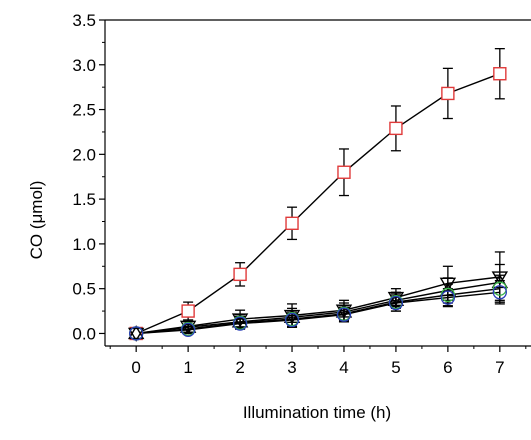  I want to click on y-tick-label: 0.5, so click(84, 289).